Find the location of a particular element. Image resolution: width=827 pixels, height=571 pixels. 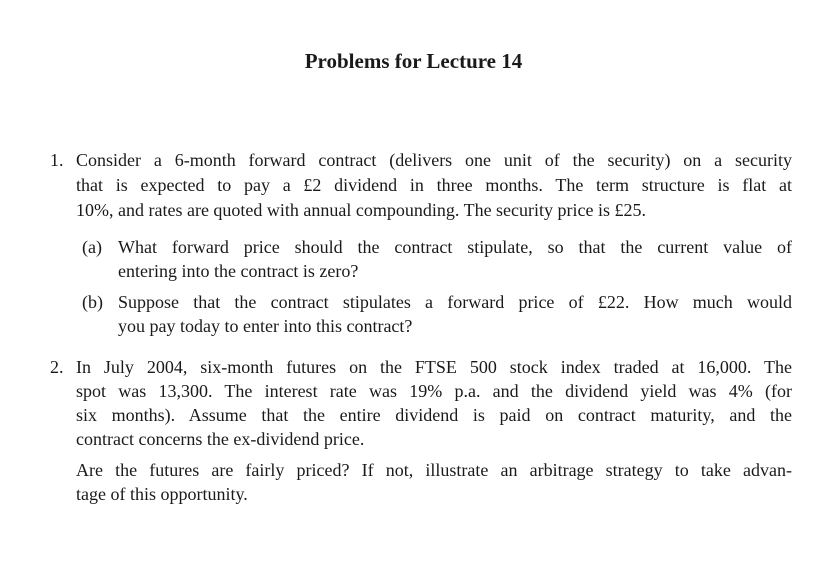

problem-text-line: contract concerns the ex-dividend price. is located at coordinates (220, 439).